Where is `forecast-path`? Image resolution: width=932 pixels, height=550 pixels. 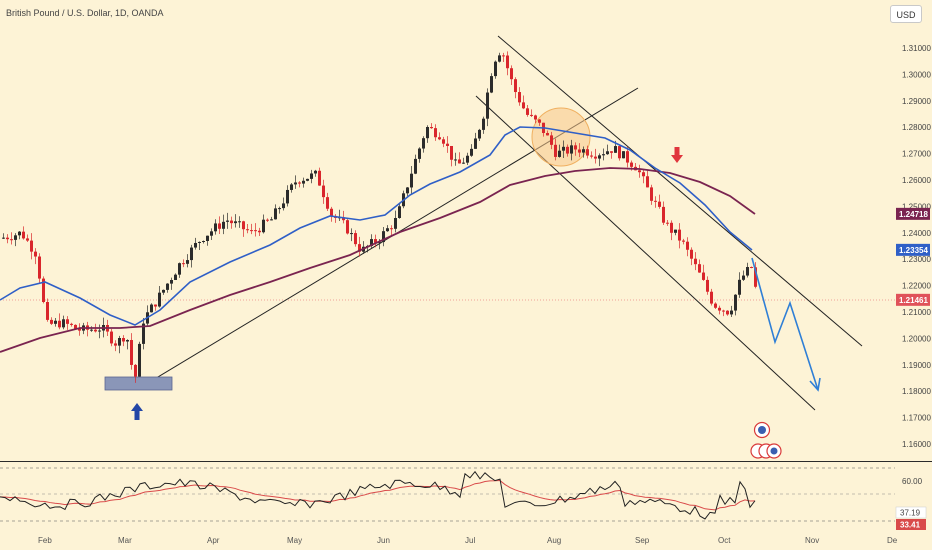 forecast-path is located at coordinates (785, 324).